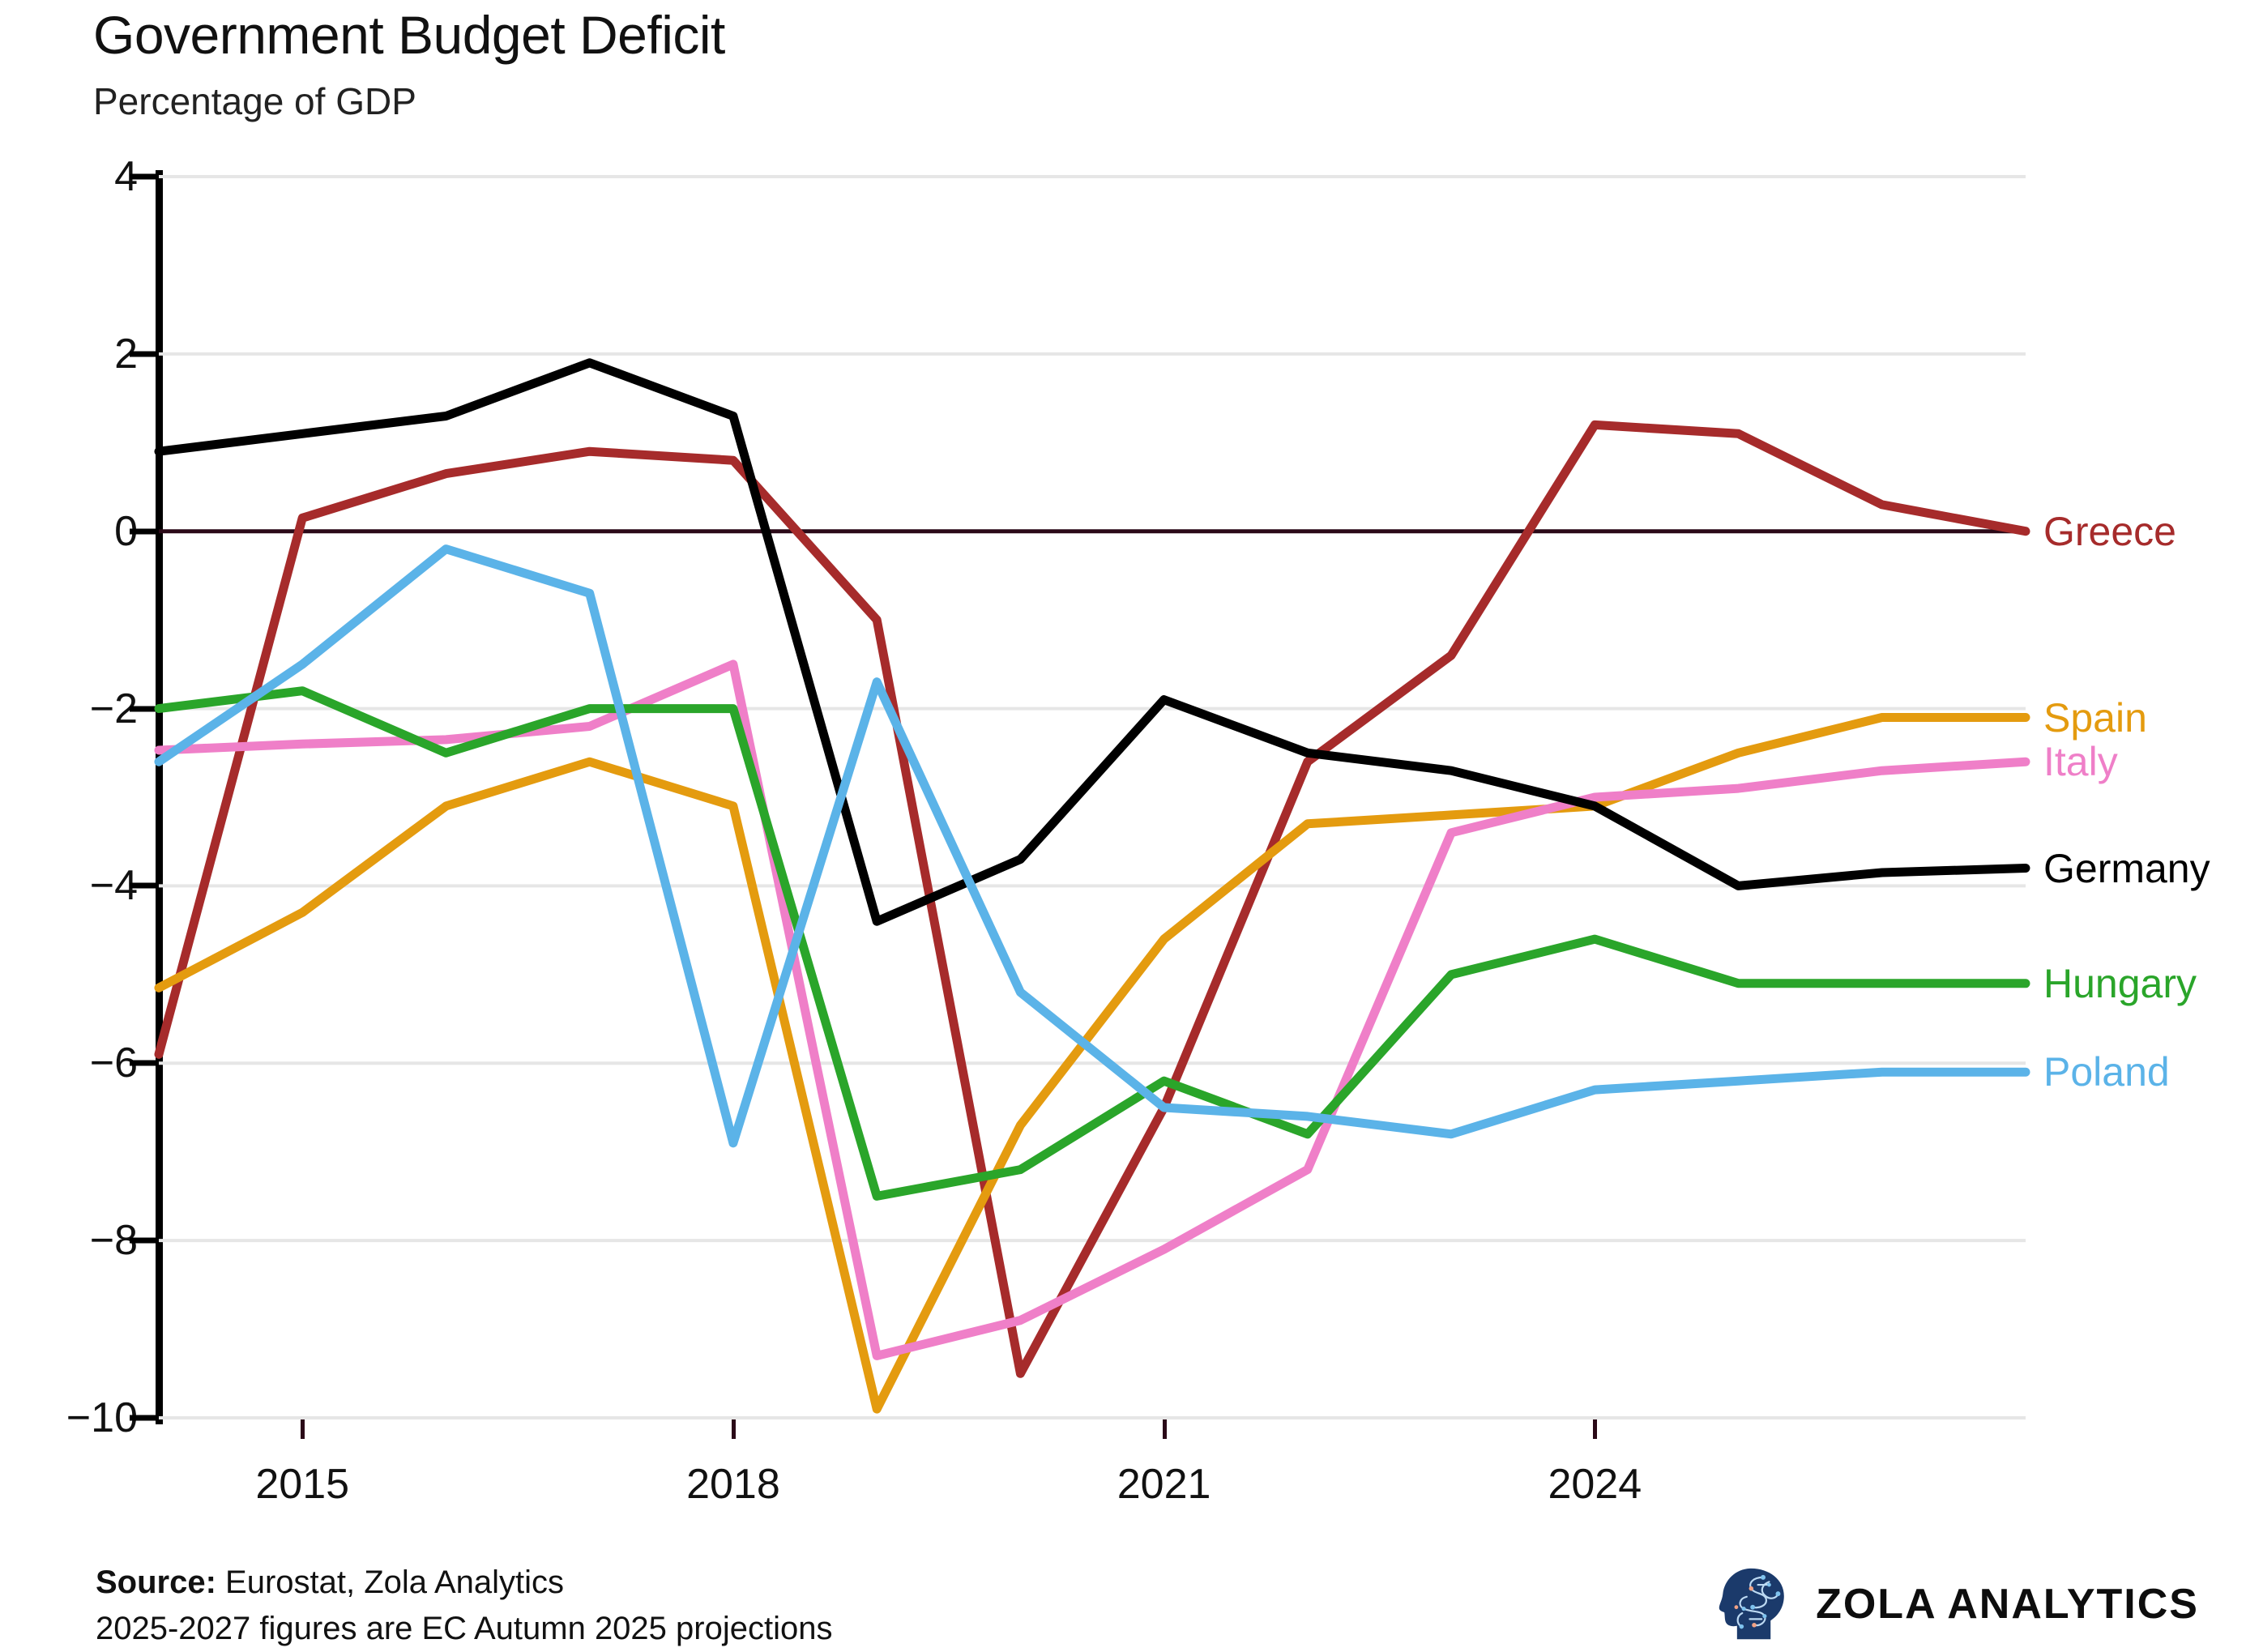  What do you see at coordinates (302, 1484) in the screenshot?
I see `x-axis-tick-label: 2015` at bounding box center [302, 1484].